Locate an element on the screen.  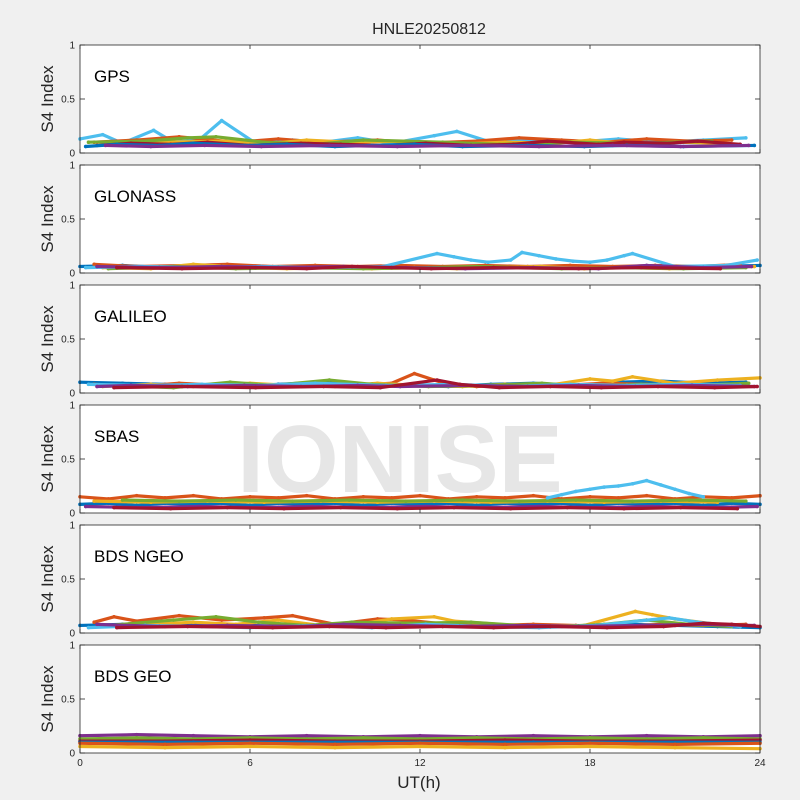
panel-1: 0 0.5 1 S4 Index GLONASS is located at coordinates (400, 220).